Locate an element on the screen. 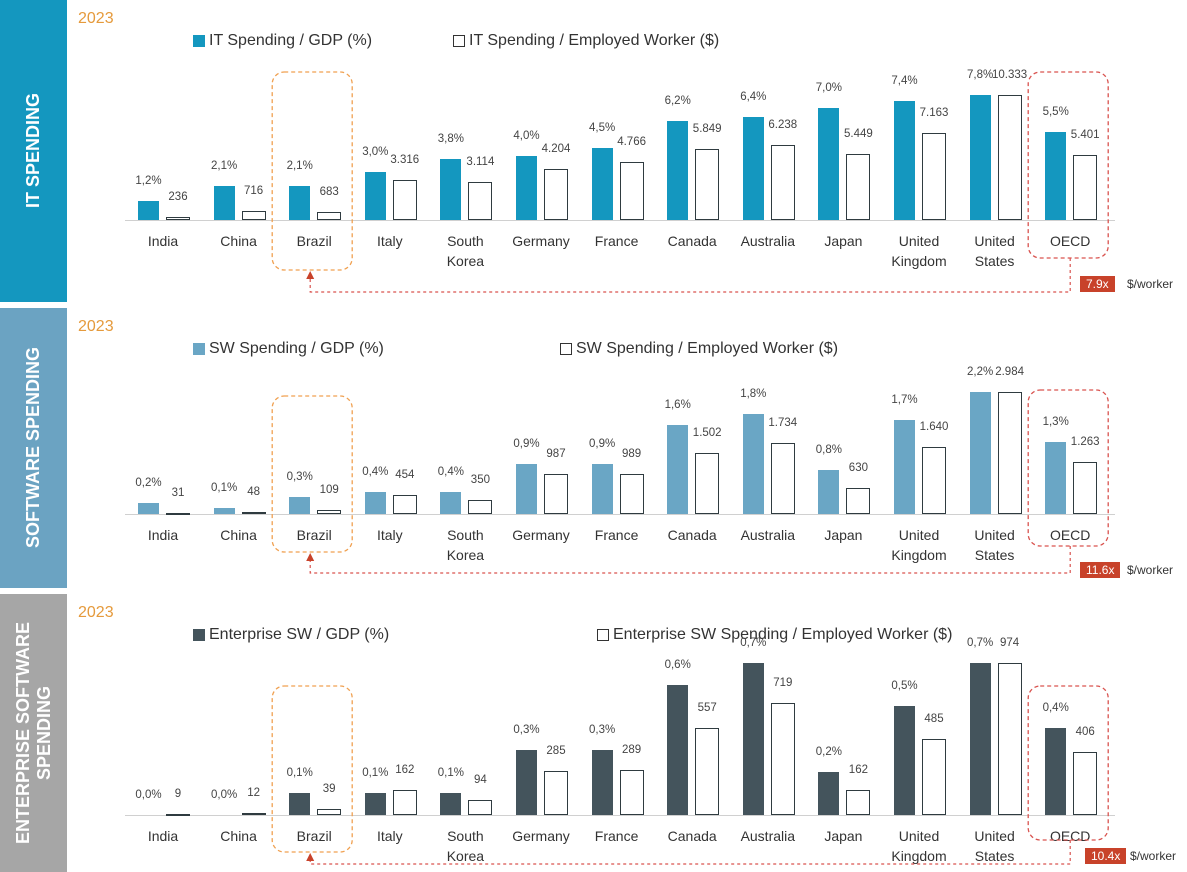 Image resolution: width=1187 pixels, height=872 pixels. value-label: 285 is located at coordinates (556, 750).